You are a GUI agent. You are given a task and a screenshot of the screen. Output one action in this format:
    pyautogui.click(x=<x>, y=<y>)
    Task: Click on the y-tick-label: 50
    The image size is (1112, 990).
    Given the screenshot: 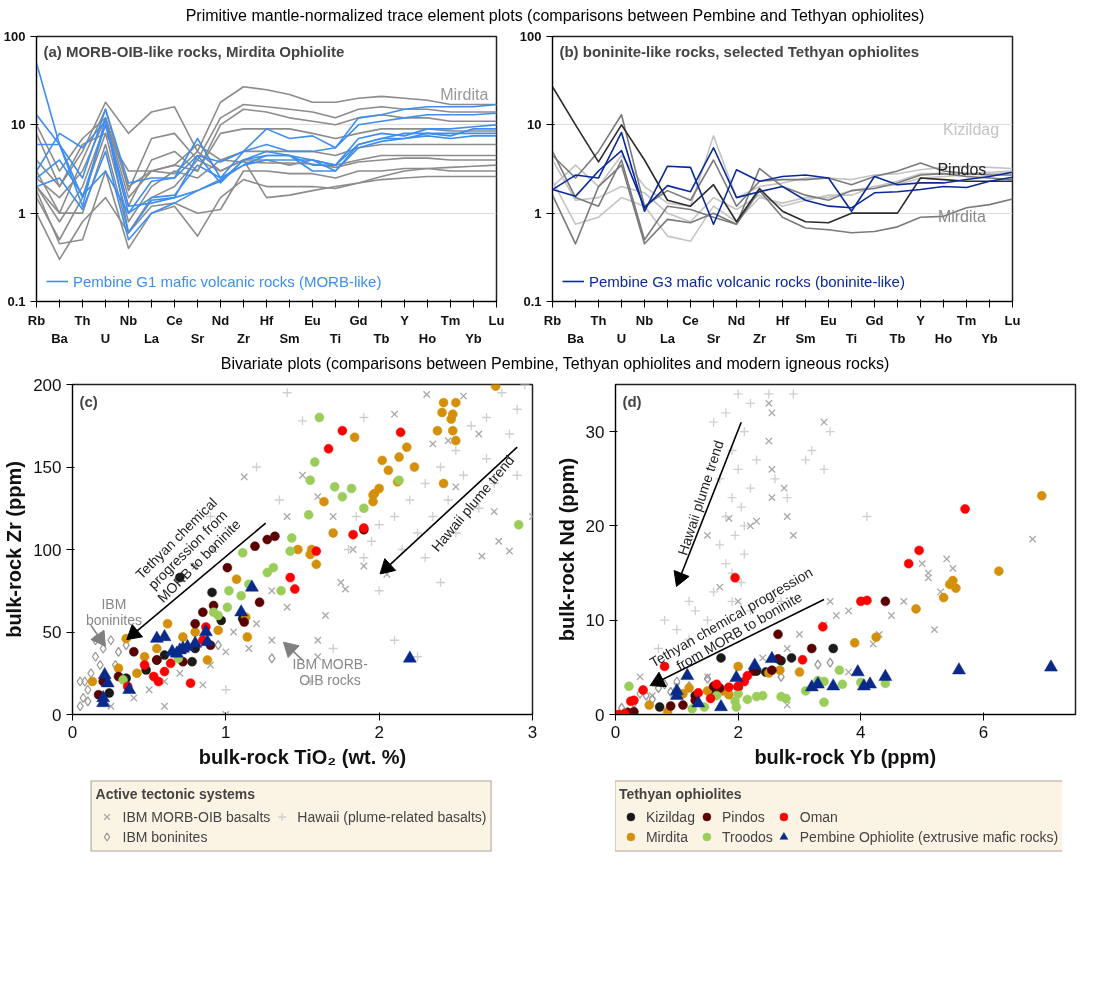 What is the action you would take?
    pyautogui.click(x=52, y=632)
    